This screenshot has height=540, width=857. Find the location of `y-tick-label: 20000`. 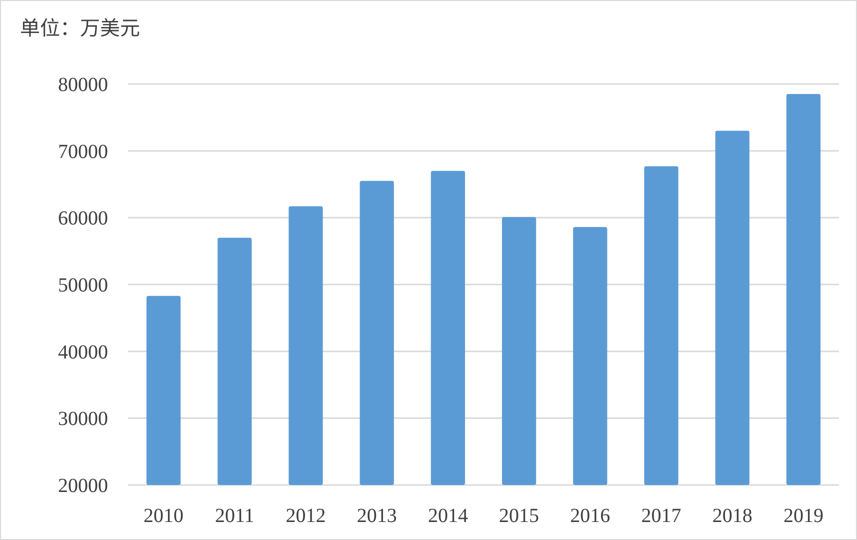

y-tick-label: 20000 is located at coordinates (83, 486).